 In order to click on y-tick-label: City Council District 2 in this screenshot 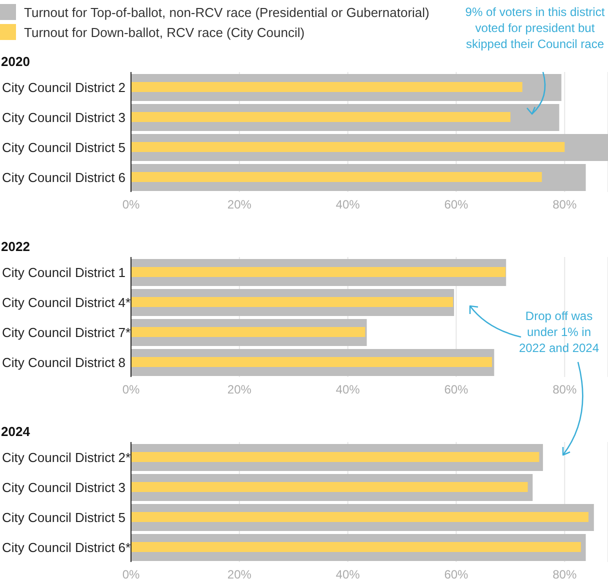, I will do `click(64, 87)`.